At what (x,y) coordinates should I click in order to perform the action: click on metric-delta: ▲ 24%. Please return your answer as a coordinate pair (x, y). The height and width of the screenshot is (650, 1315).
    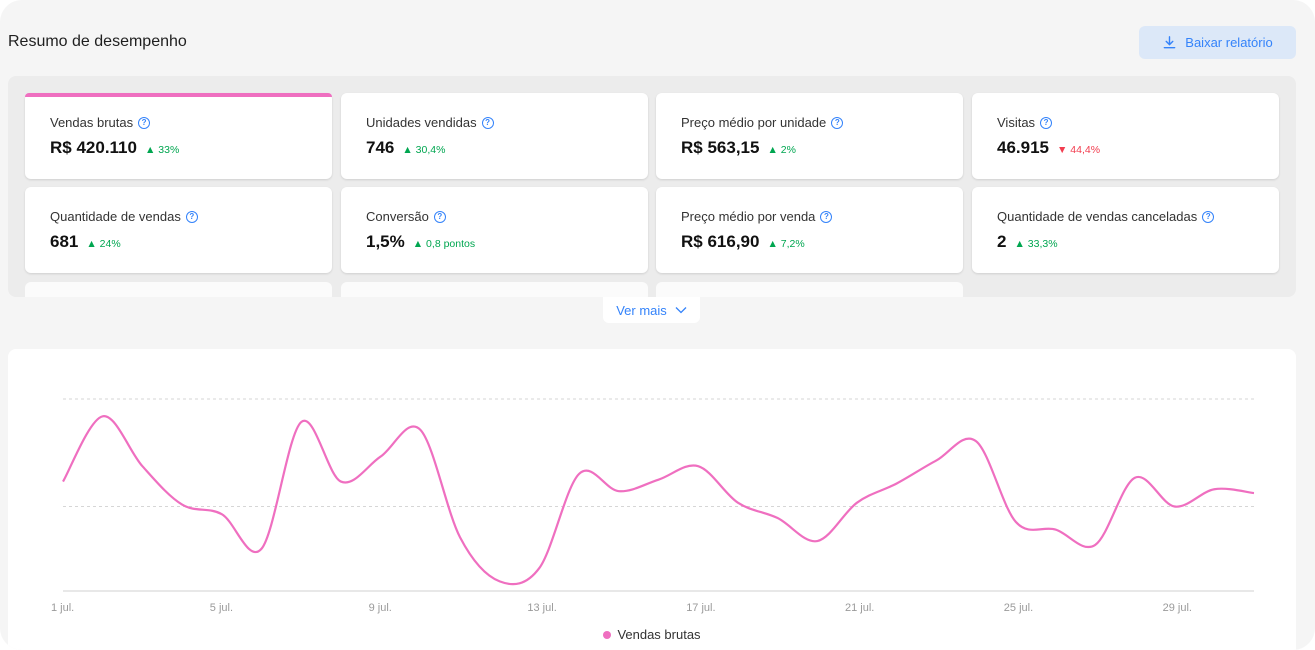
    Looking at the image, I should click on (103, 244).